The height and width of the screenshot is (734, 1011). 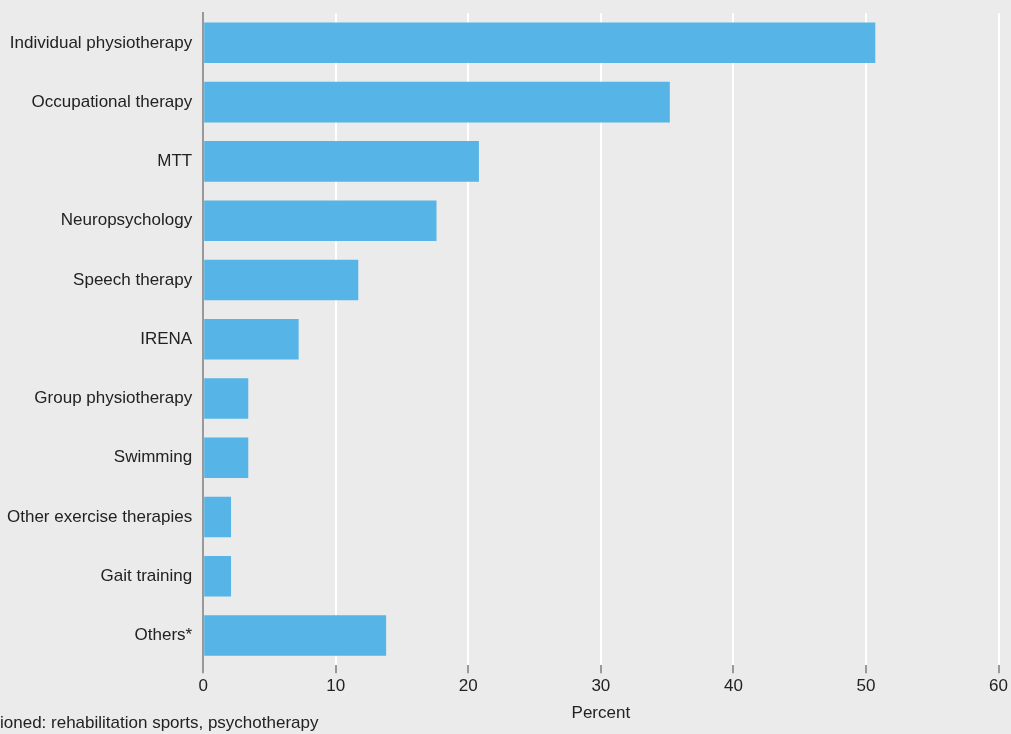 I want to click on y-tick-label: IRENA, so click(x=166, y=338).